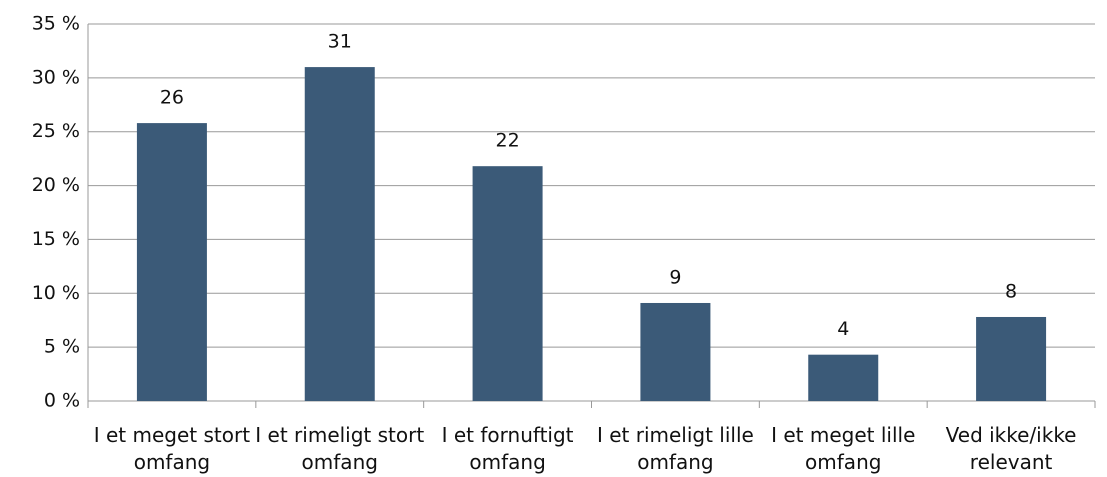  I want to click on y-tick-label: 25 %, so click(56, 131).